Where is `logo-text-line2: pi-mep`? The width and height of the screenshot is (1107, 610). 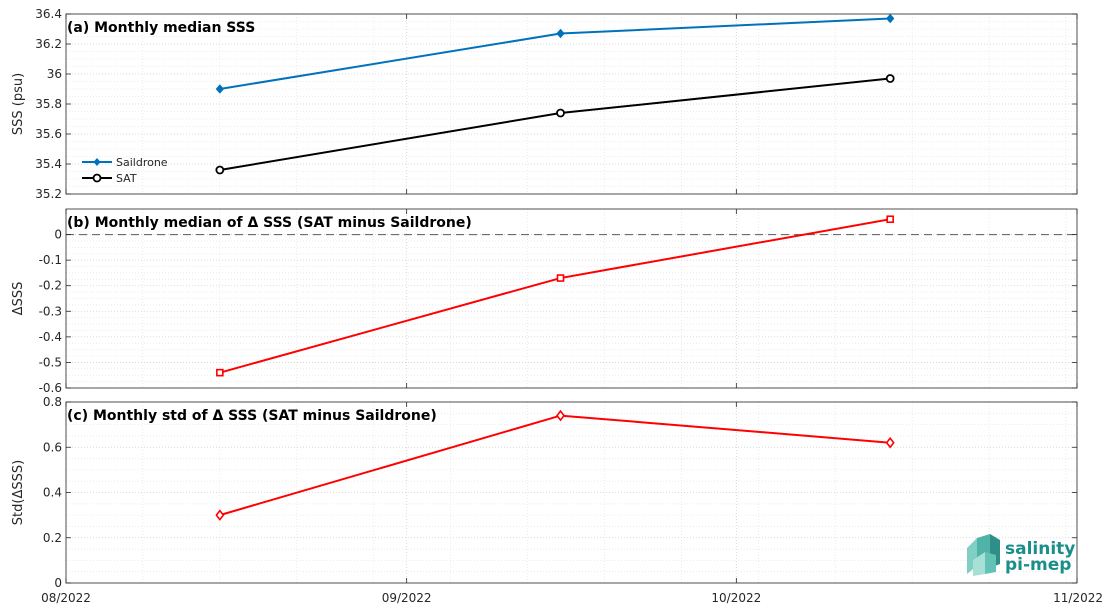 logo-text-line2: pi-mep is located at coordinates (1038, 565).